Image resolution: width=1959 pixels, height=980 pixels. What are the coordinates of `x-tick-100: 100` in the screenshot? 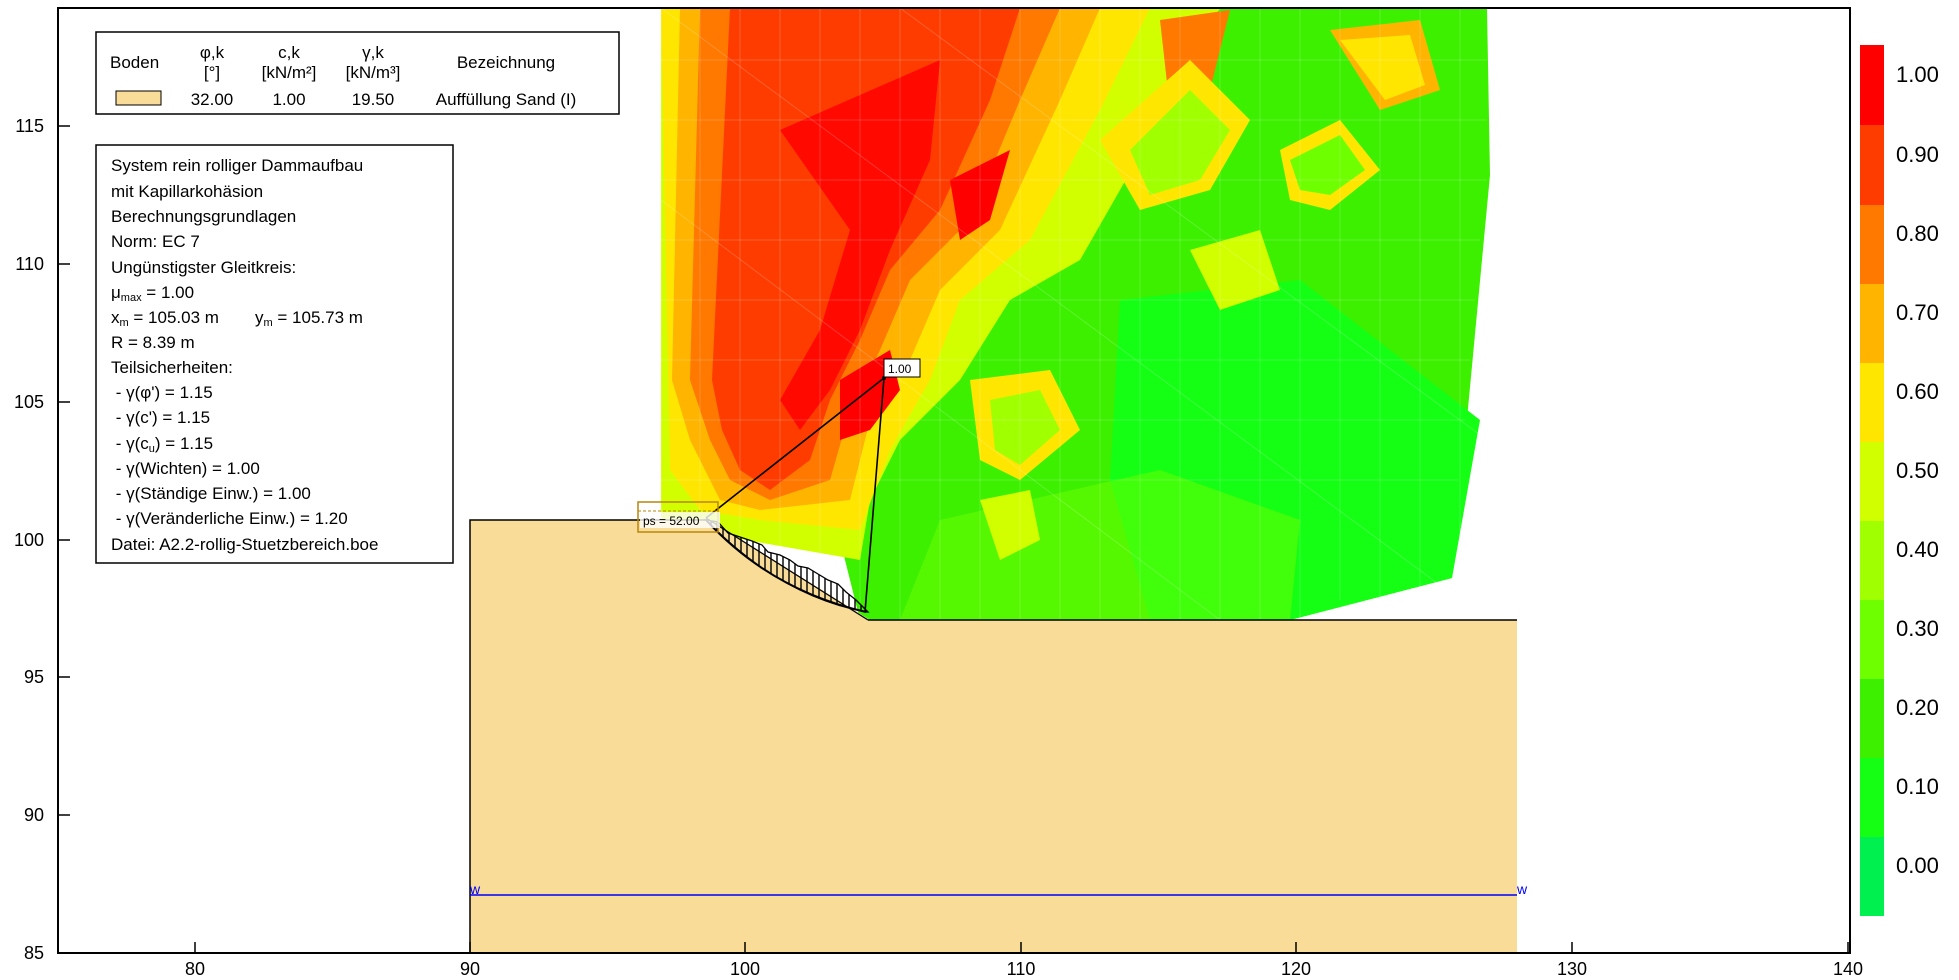 It's located at (745, 969).